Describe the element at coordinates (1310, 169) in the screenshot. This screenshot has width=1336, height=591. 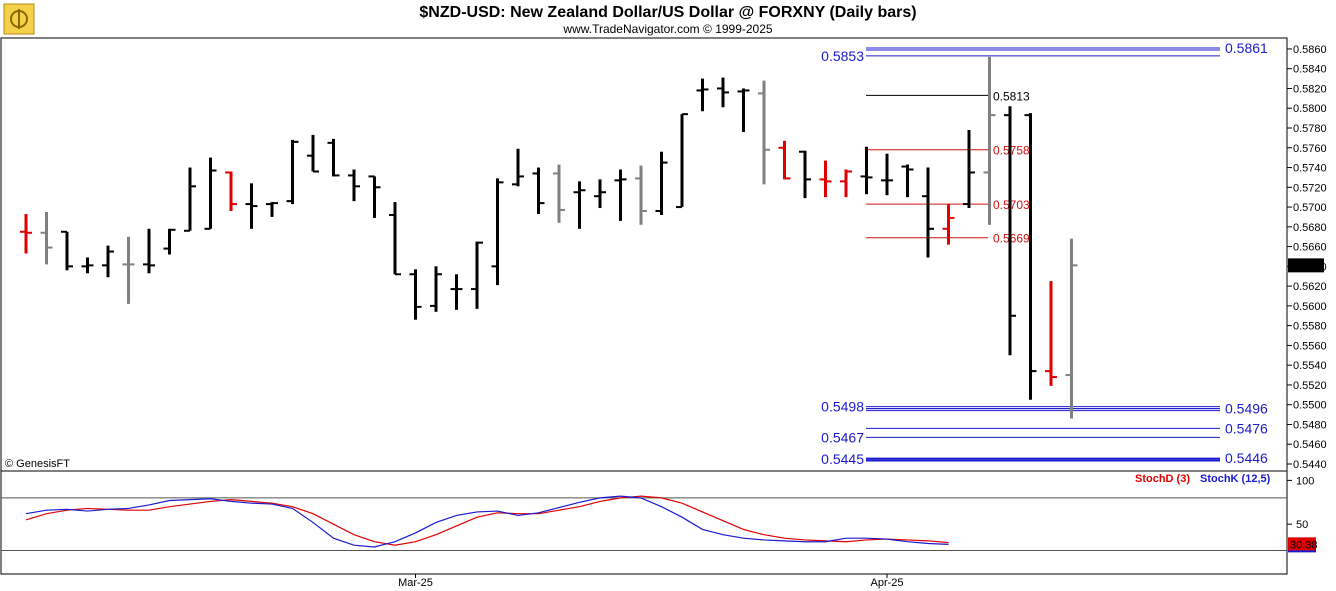
I see `price-tick-label: 0.5740` at that location.